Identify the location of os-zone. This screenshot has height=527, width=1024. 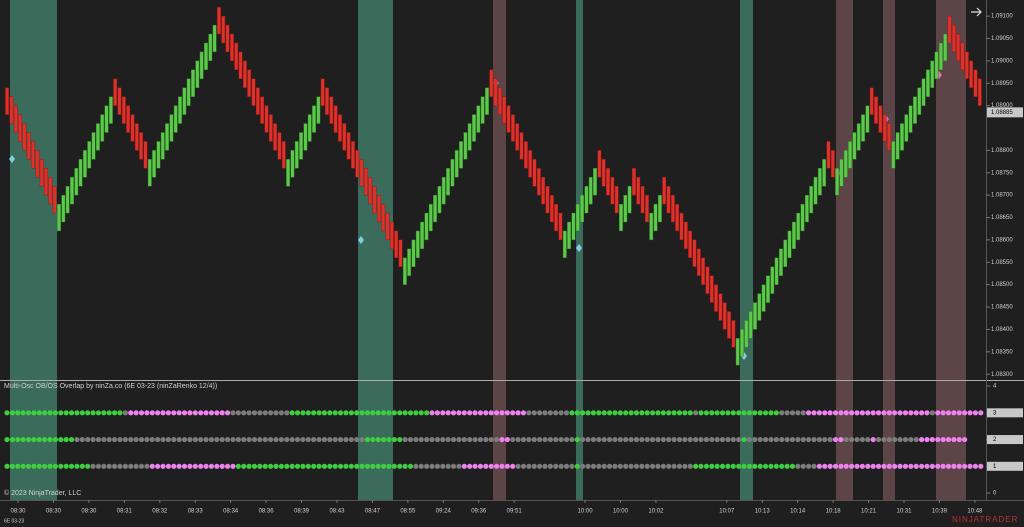
(746, 250).